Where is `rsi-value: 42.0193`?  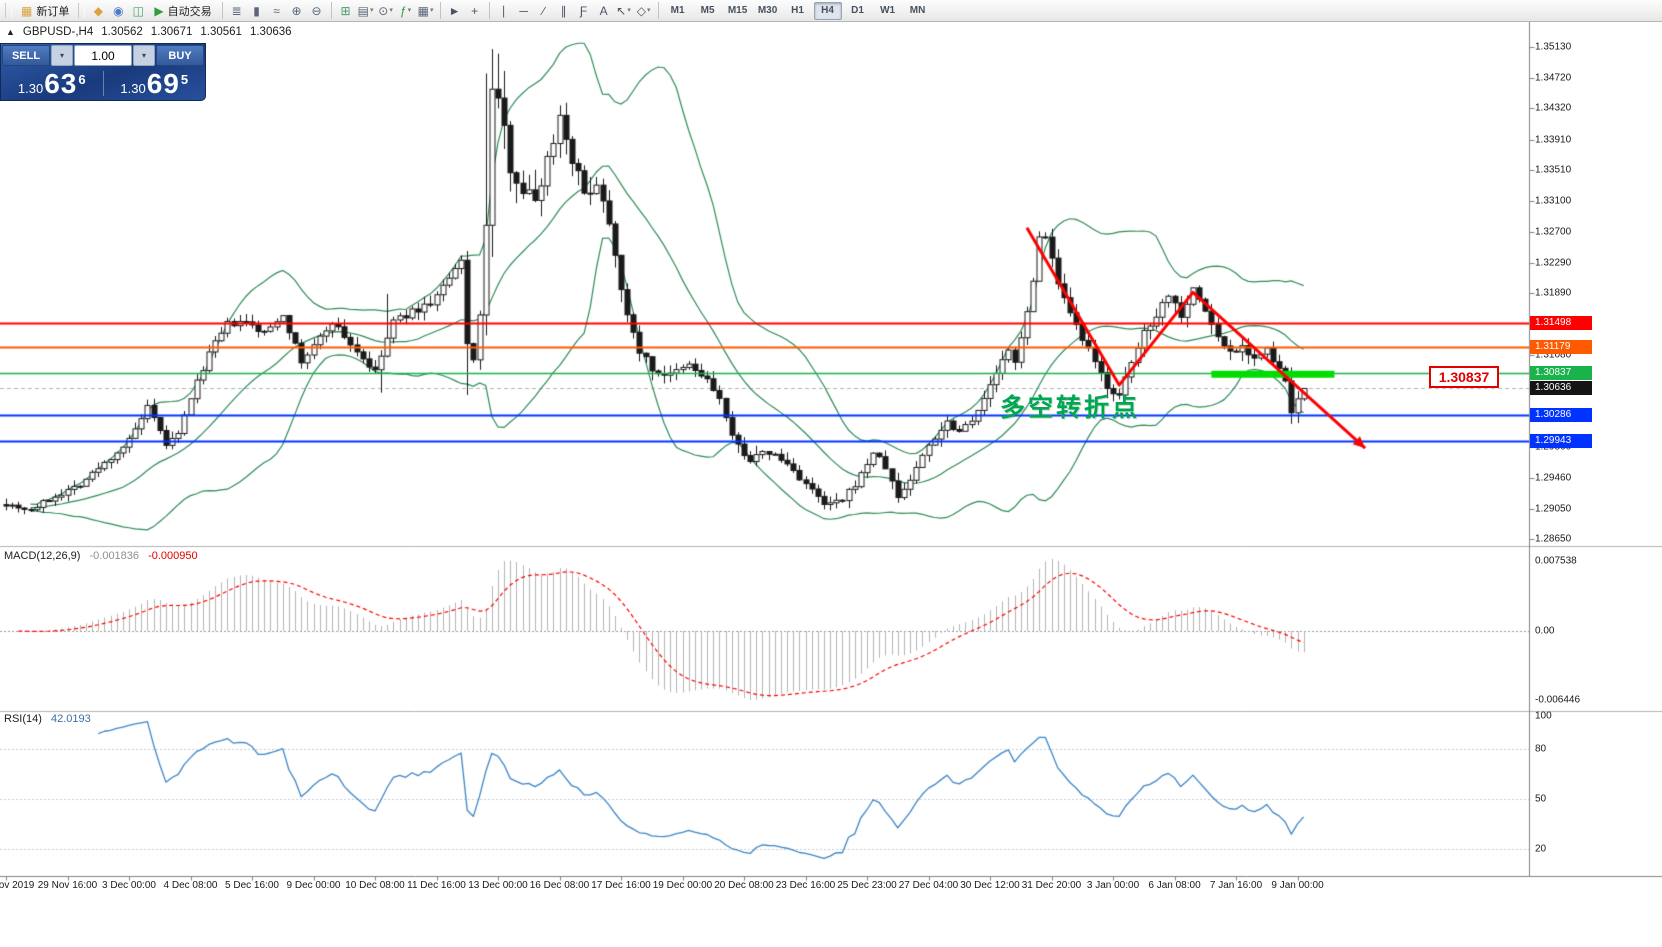 rsi-value: 42.0193 is located at coordinates (70, 719).